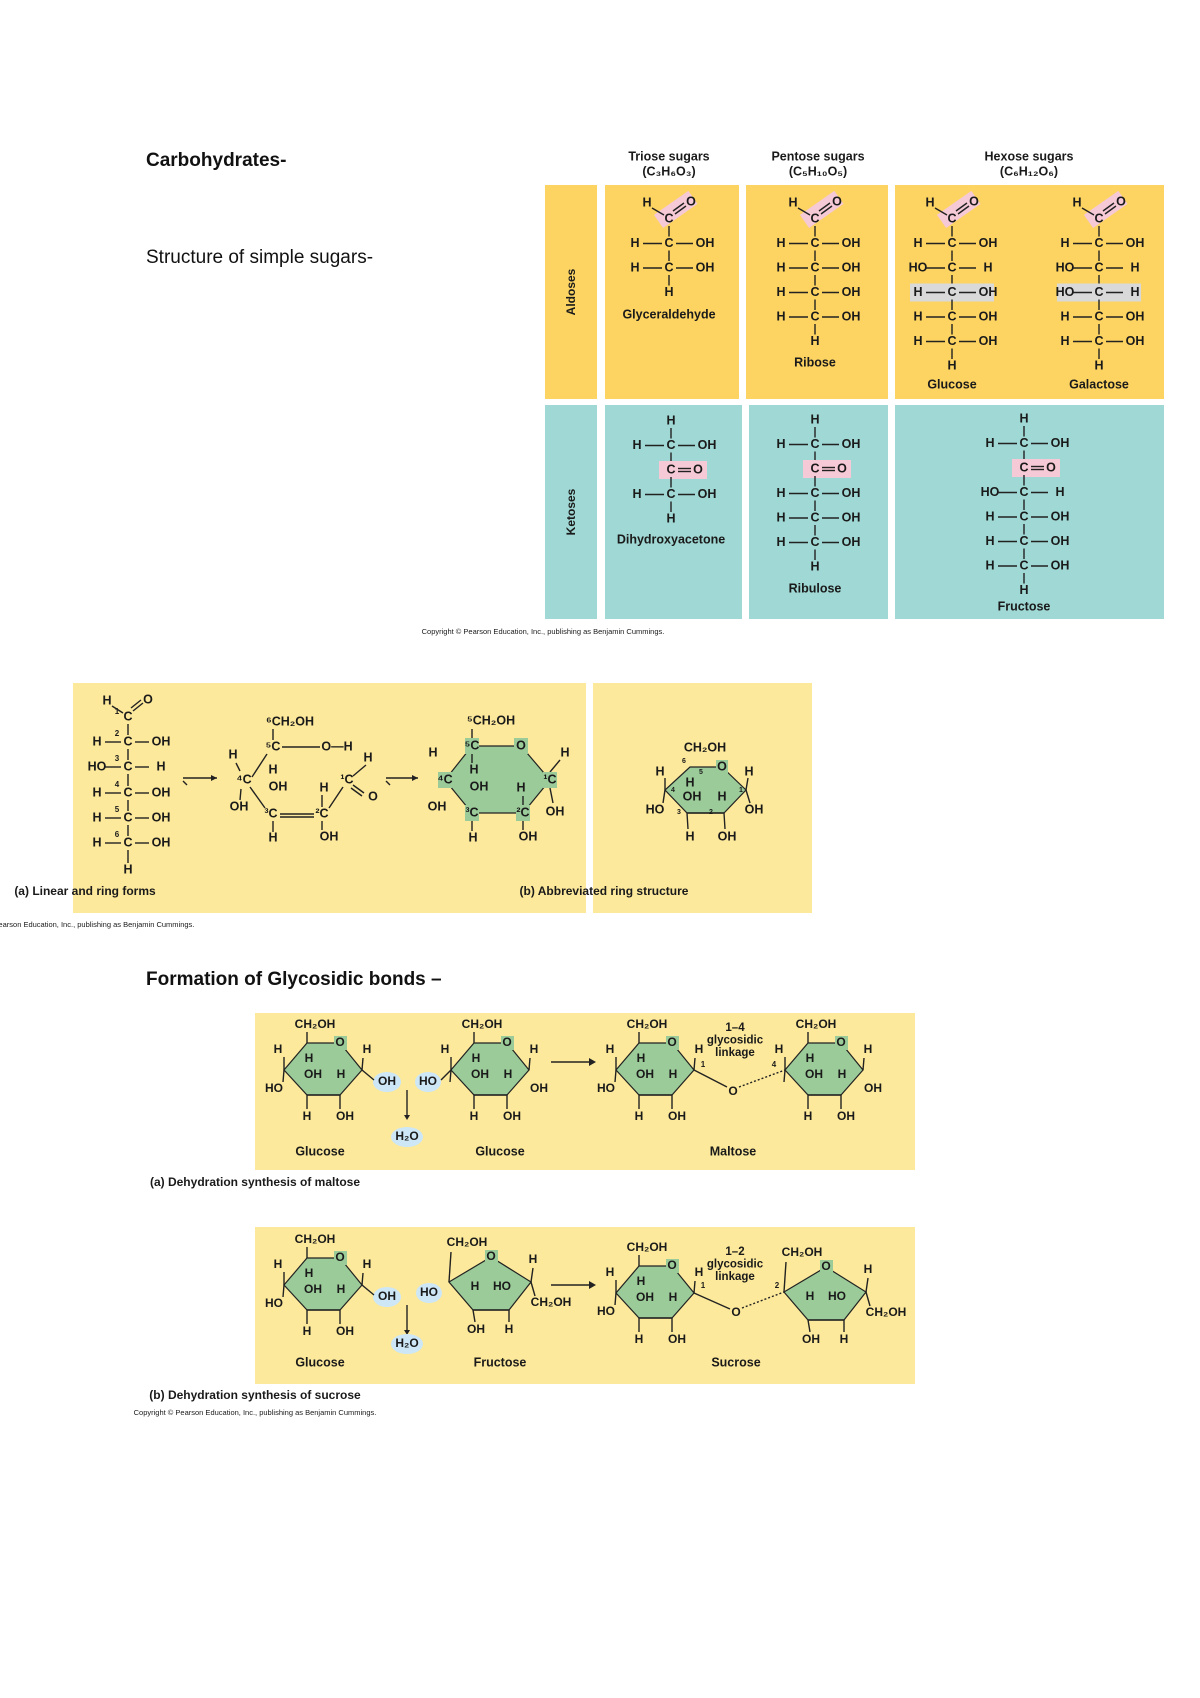 This screenshot has width=1200, height=1698. What do you see at coordinates (491, 720) in the screenshot?
I see `atom-label: ⁵CH₂OH` at bounding box center [491, 720].